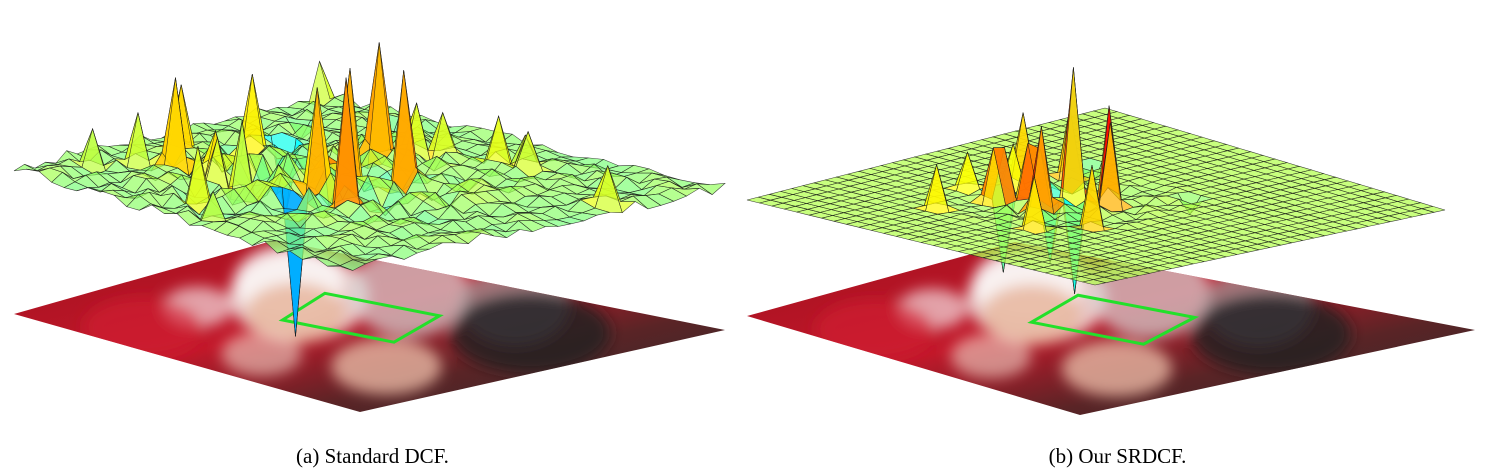 This screenshot has width=1490, height=473. Describe the element at coordinates (1117, 456) in the screenshot. I see `caption-srdcf: (b) Our SRDCF.` at that location.